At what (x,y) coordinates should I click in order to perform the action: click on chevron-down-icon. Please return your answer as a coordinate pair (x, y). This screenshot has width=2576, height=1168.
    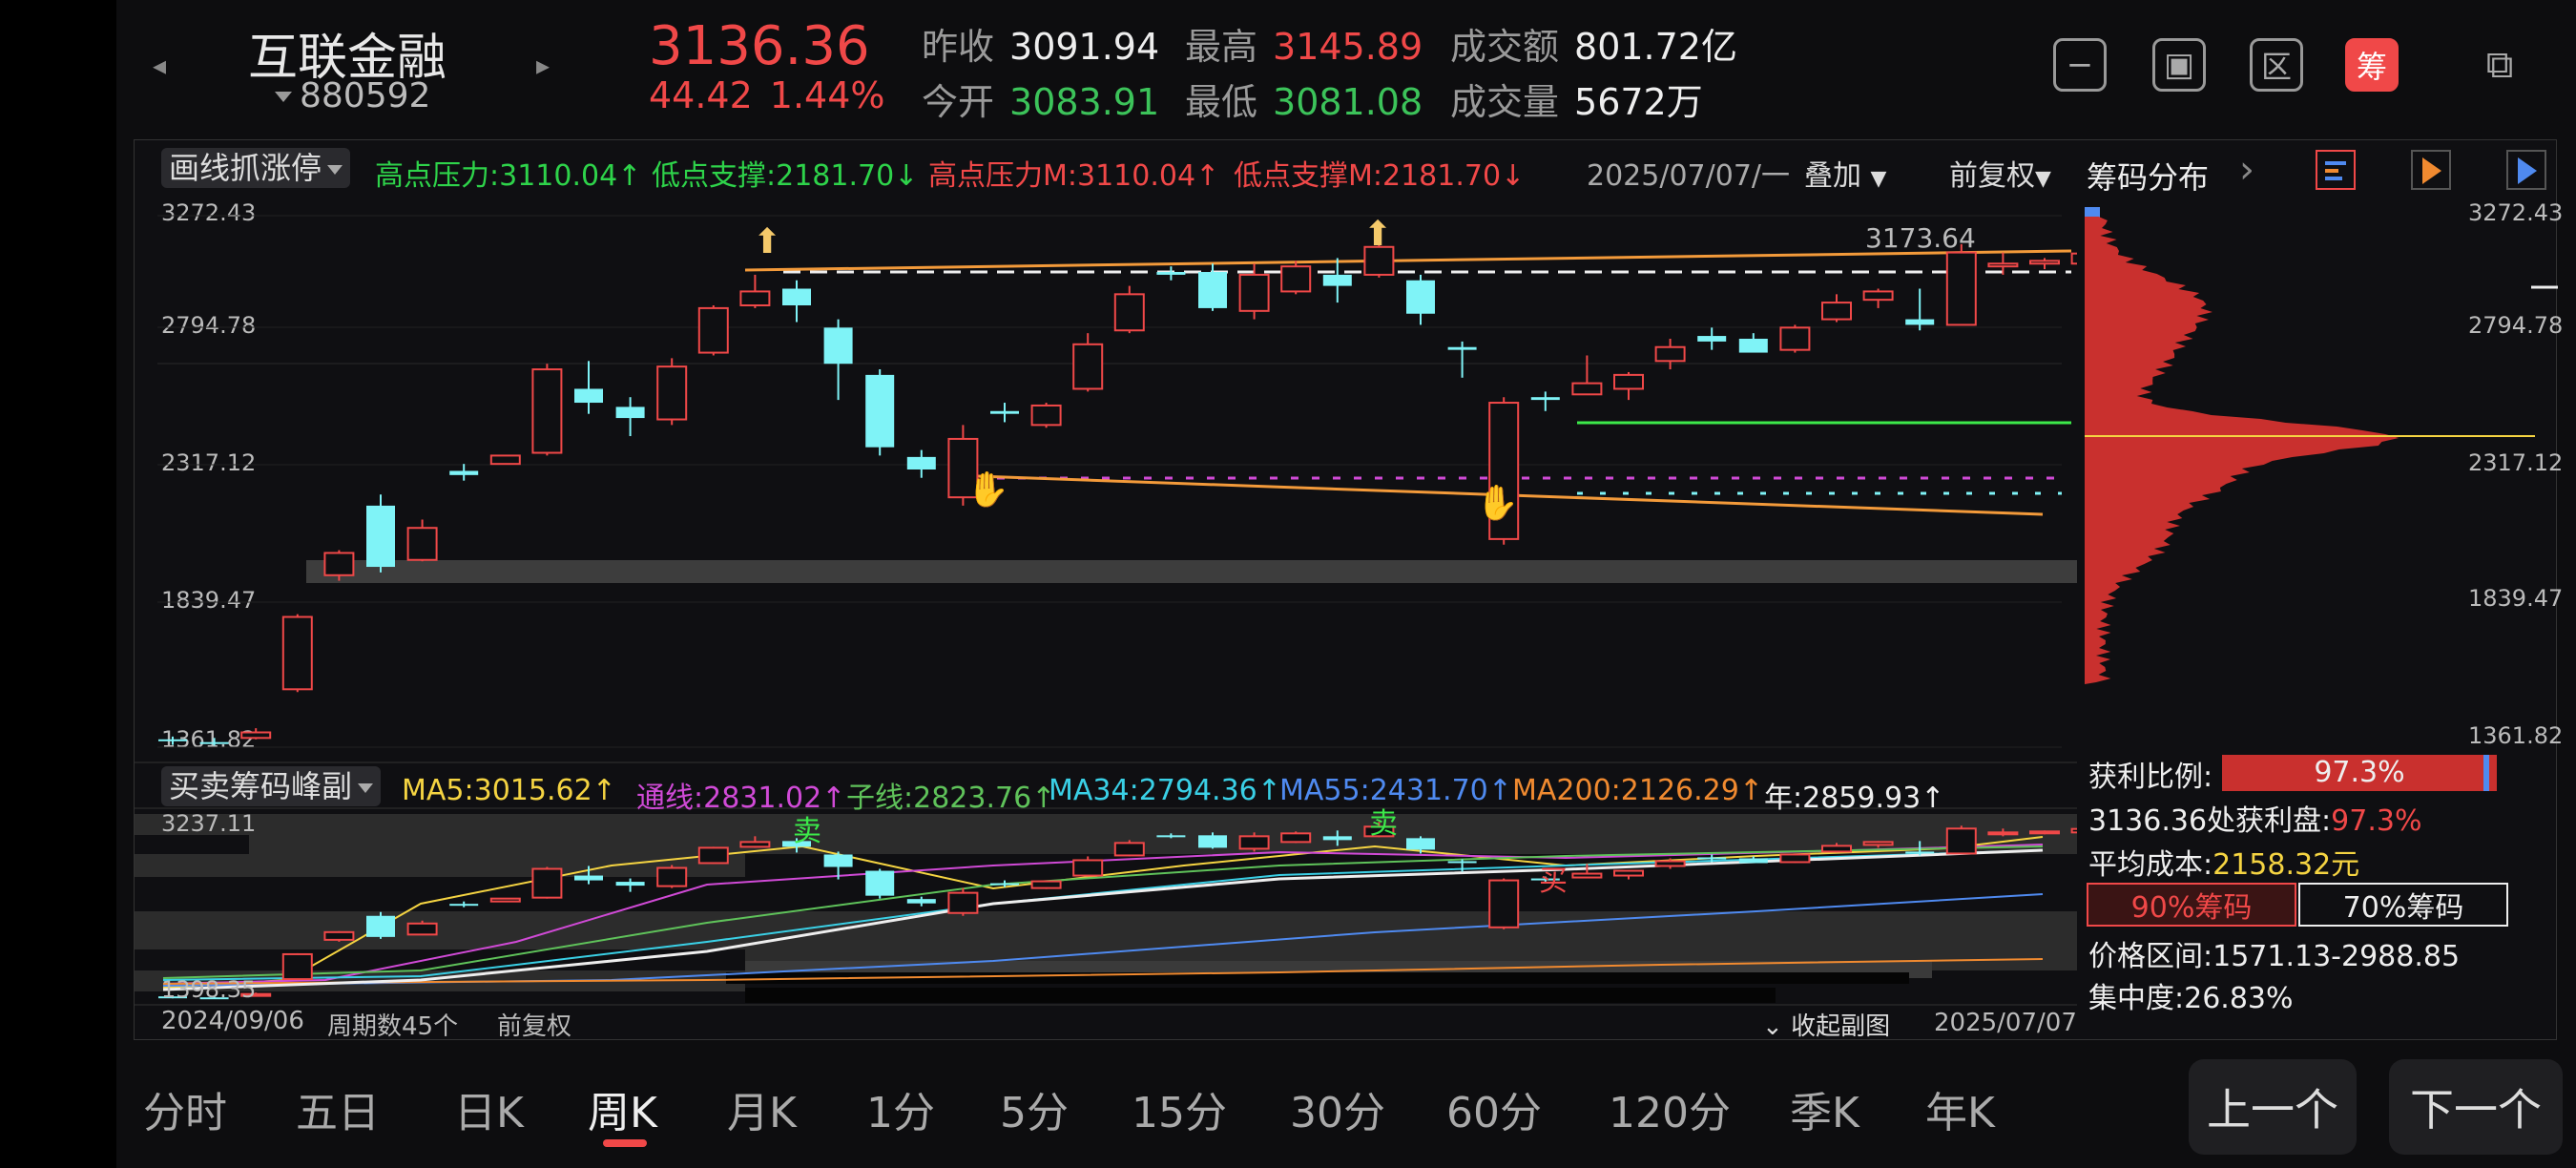
    Looking at the image, I should click on (366, 788).